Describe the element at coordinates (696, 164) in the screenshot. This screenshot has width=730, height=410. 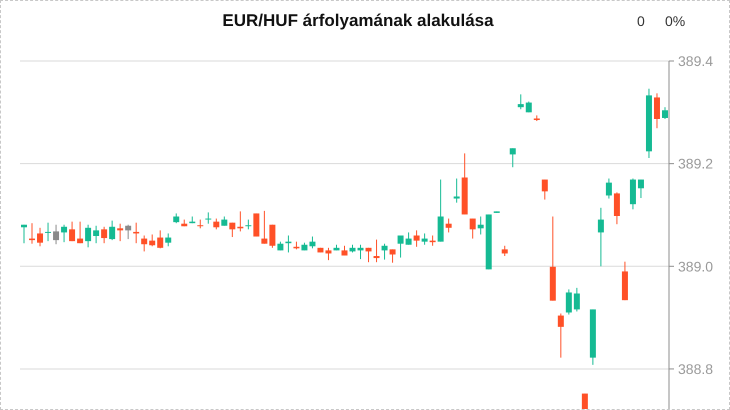
I see `y-tick-label: 389.2` at that location.